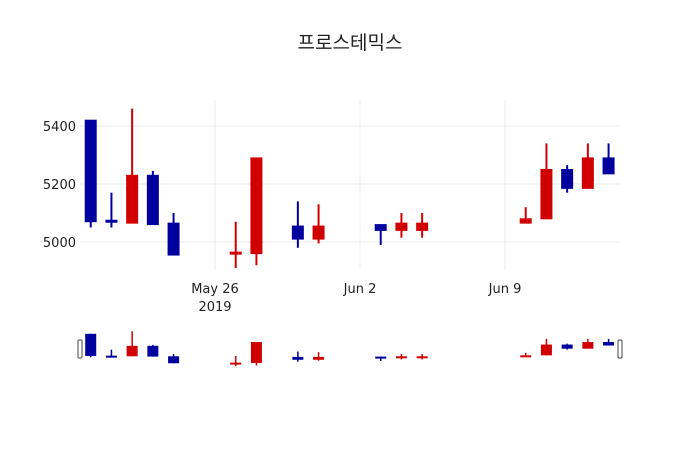  I want to click on x-tick-label: Jun 2, so click(360, 289).